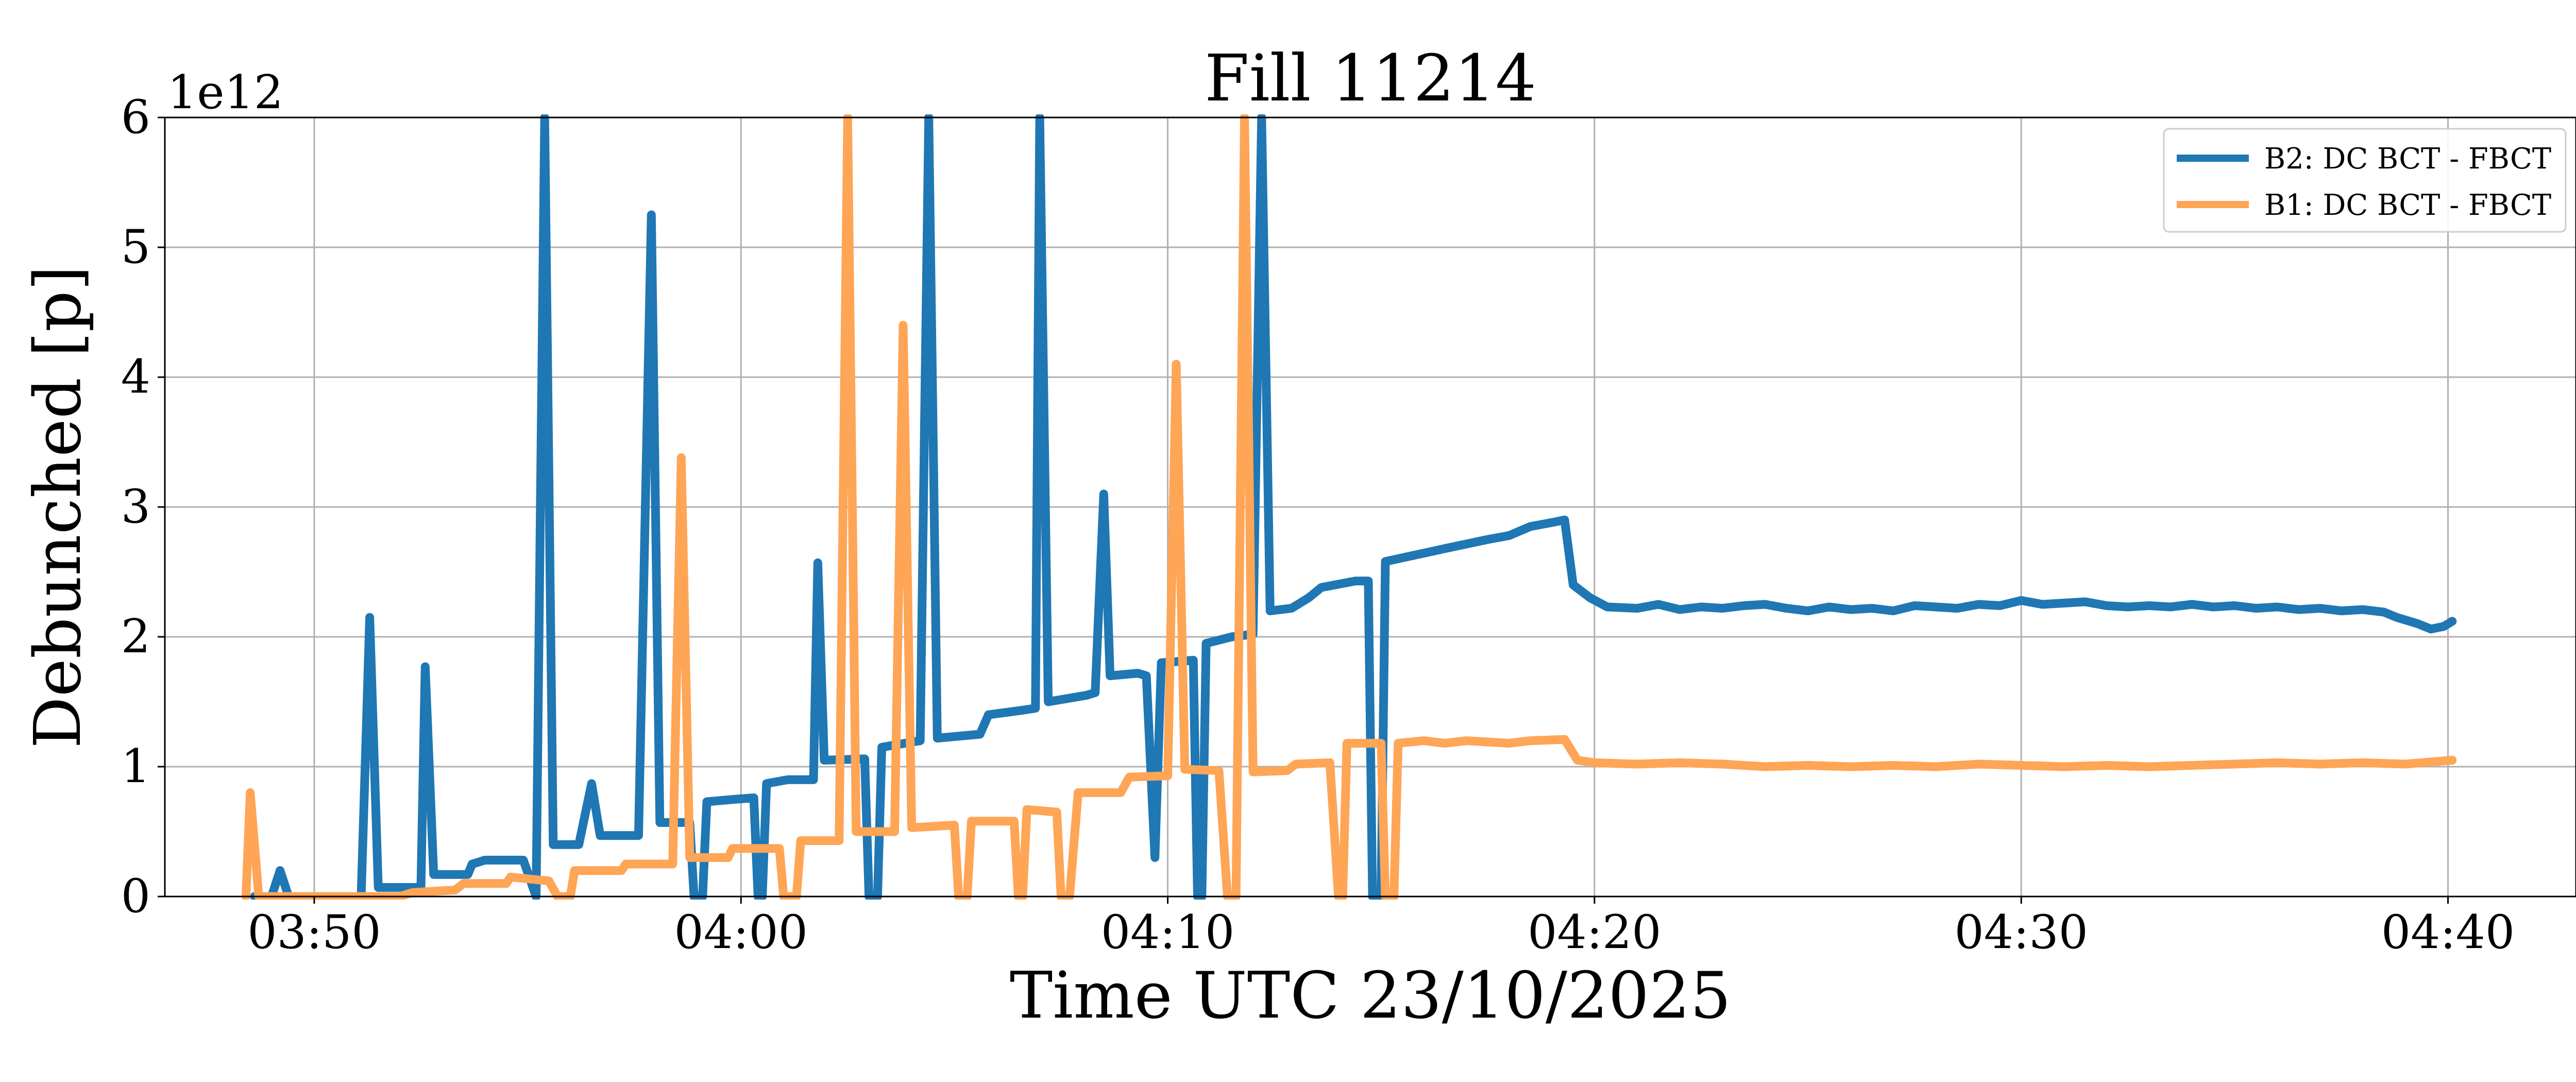  Describe the element at coordinates (135, 637) in the screenshot. I see `y-tick-label: 2` at that location.